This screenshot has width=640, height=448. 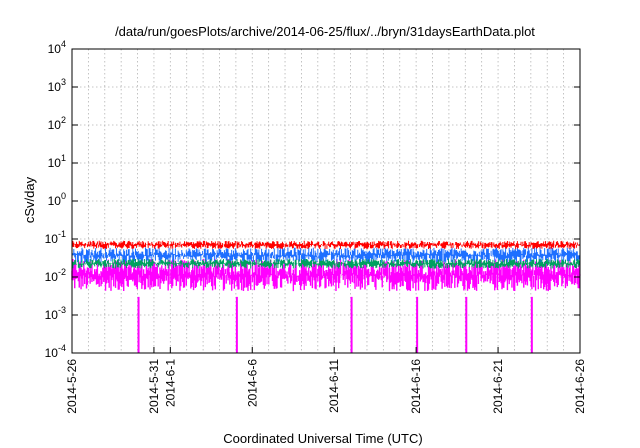 I want to click on x-axis-label: Coordinated Universal Time (UTC), so click(x=322, y=438).